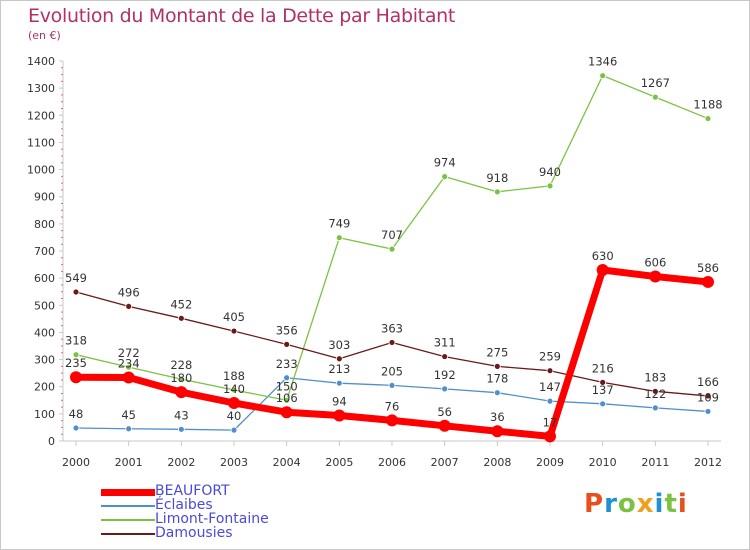 This screenshot has height=550, width=750. I want to click on y-tick-label: 800, so click(44, 224).